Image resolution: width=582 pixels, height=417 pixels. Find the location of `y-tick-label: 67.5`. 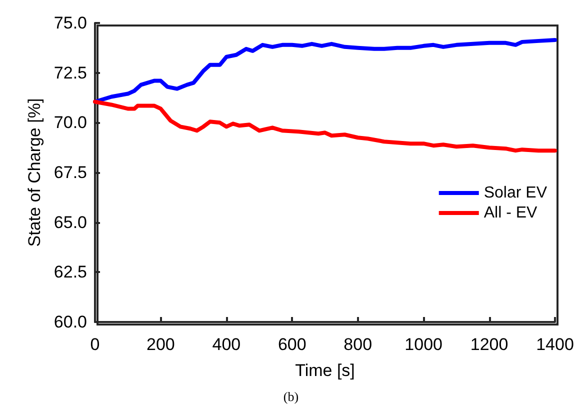

y-tick-label: 67.5 is located at coordinates (70, 172).